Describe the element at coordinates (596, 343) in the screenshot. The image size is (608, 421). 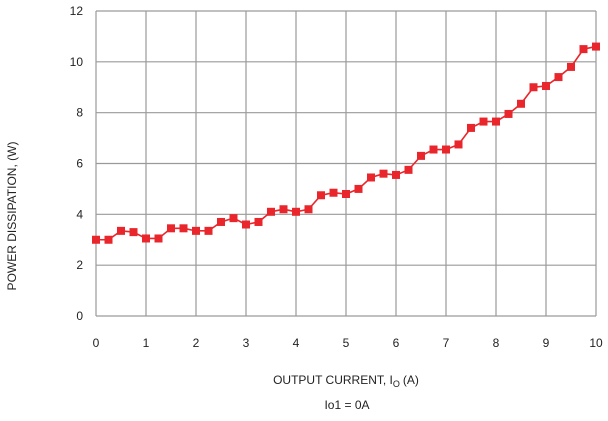
I see `x-tick-label: 10` at that location.